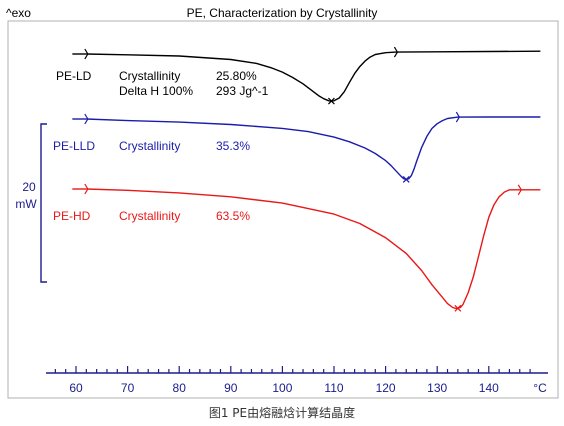  What do you see at coordinates (26, 204) in the screenshot?
I see `scale-bar-unit: mW` at bounding box center [26, 204].